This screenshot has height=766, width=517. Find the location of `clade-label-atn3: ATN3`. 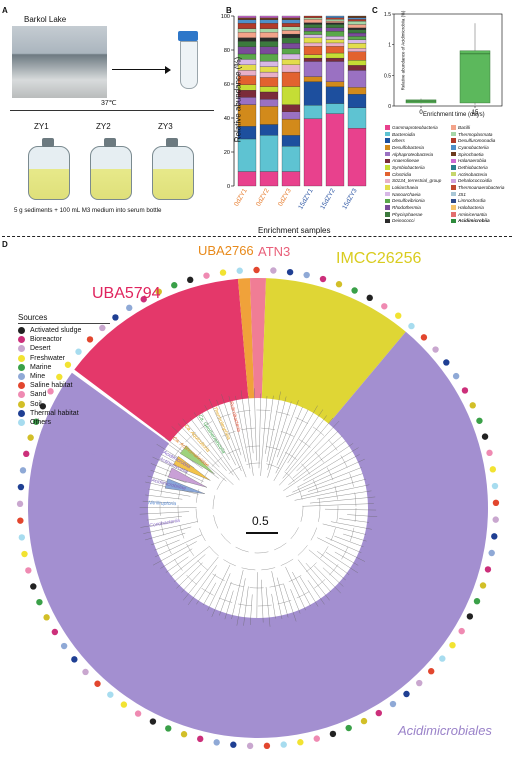

clade-label-atn3: ATN3 is located at coordinates (274, 251).